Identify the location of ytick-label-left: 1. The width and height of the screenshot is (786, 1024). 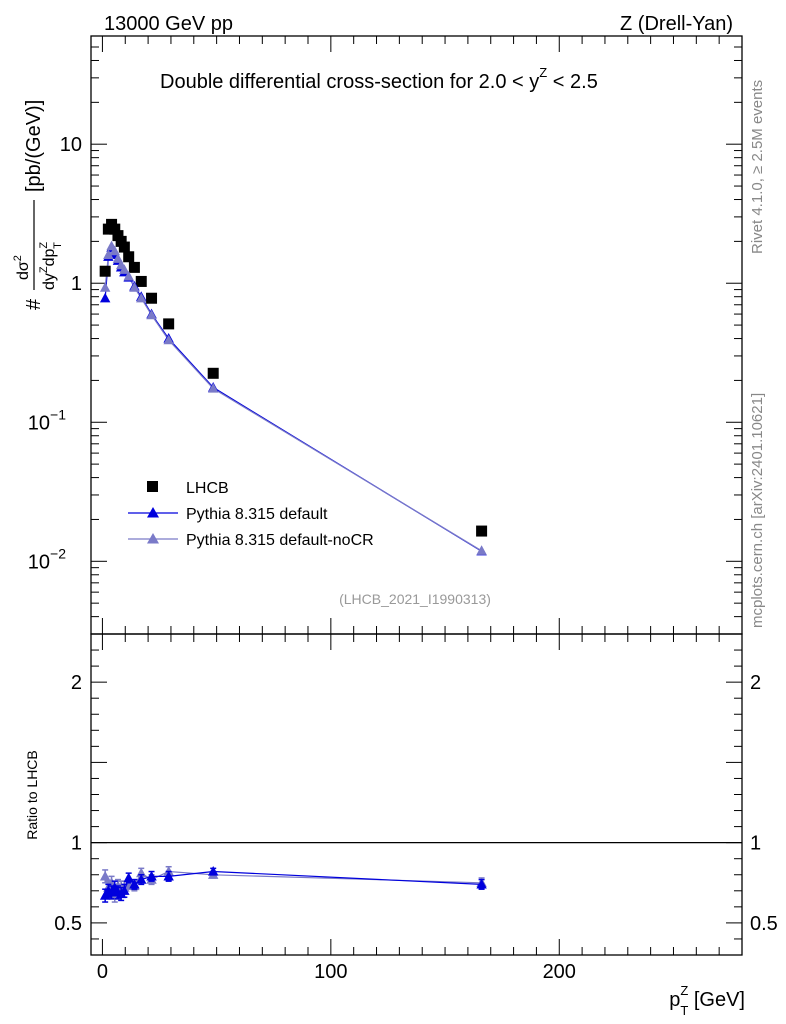
(76, 844).